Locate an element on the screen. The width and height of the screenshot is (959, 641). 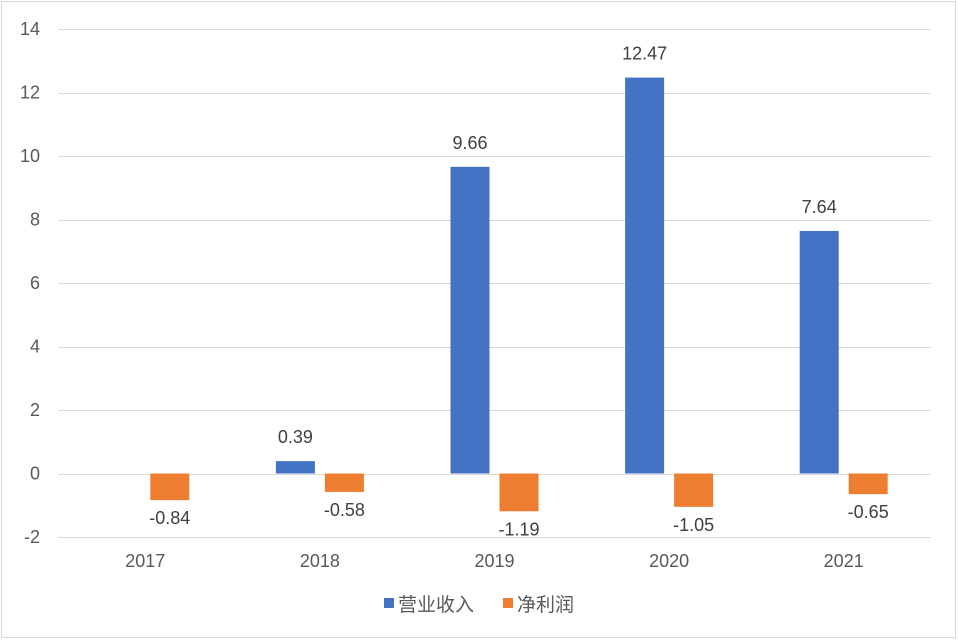
data-label: -0.84 is located at coordinates (169, 518).